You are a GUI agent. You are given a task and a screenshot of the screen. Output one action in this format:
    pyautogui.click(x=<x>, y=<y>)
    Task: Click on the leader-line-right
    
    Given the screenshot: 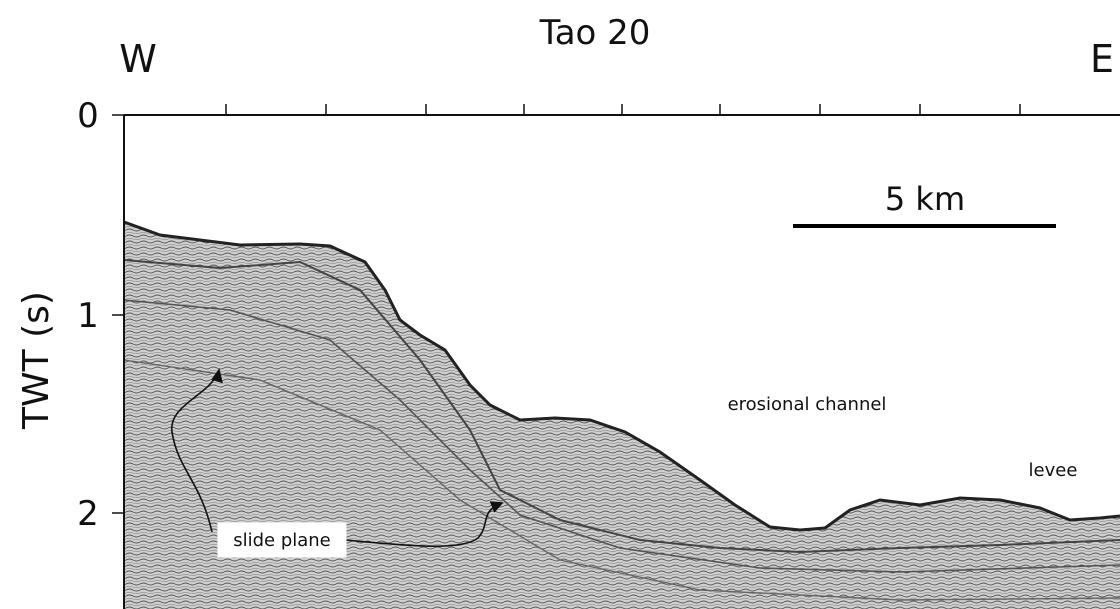 What is the action you would take?
    pyautogui.click(x=423, y=525)
    